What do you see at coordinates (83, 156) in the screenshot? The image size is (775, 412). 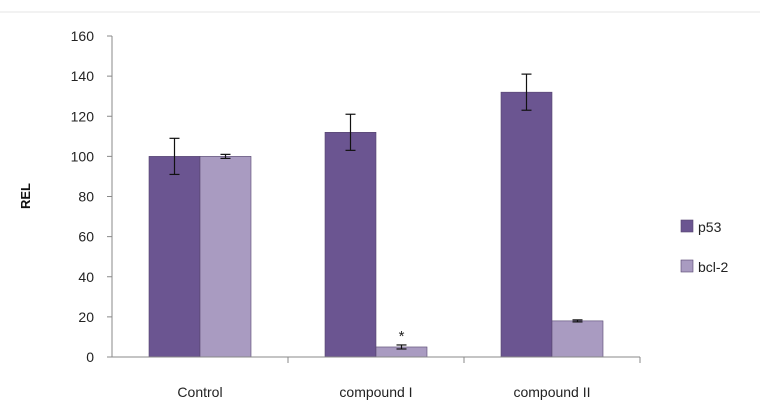 I see `y-tick-label: 100` at bounding box center [83, 156].